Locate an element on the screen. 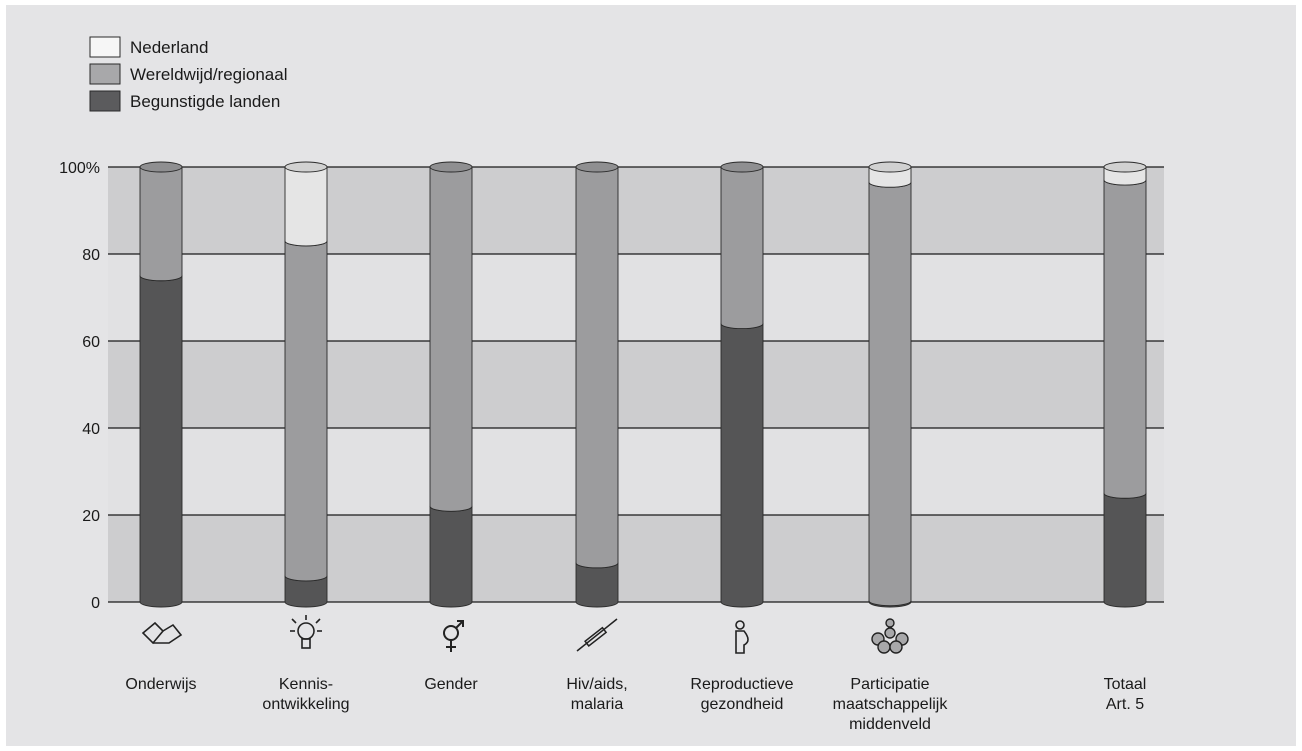  syringe-icon is located at coordinates (597, 635).